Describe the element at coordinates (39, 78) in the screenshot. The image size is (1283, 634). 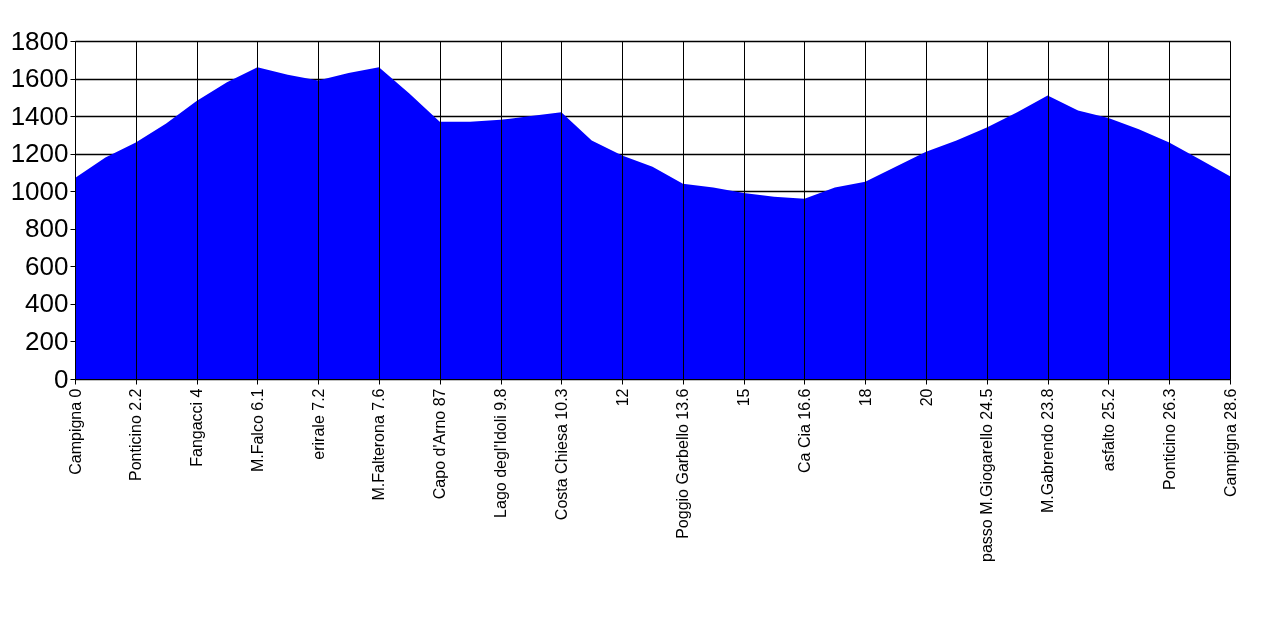
I see `y-tick-label: 1600` at that location.